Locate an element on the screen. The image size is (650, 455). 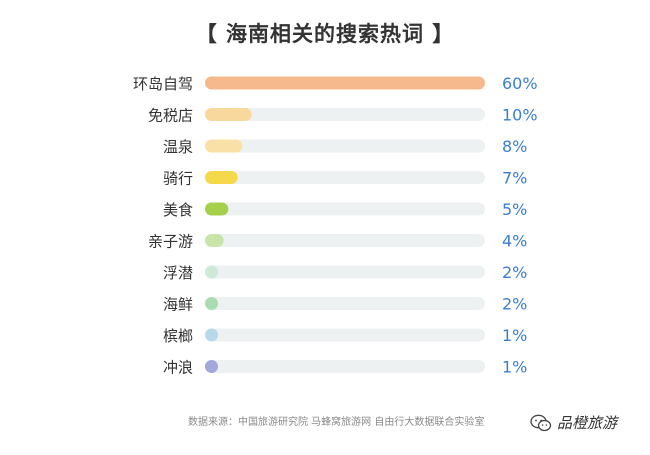
category-label: 海鲜 is located at coordinates (178, 305).